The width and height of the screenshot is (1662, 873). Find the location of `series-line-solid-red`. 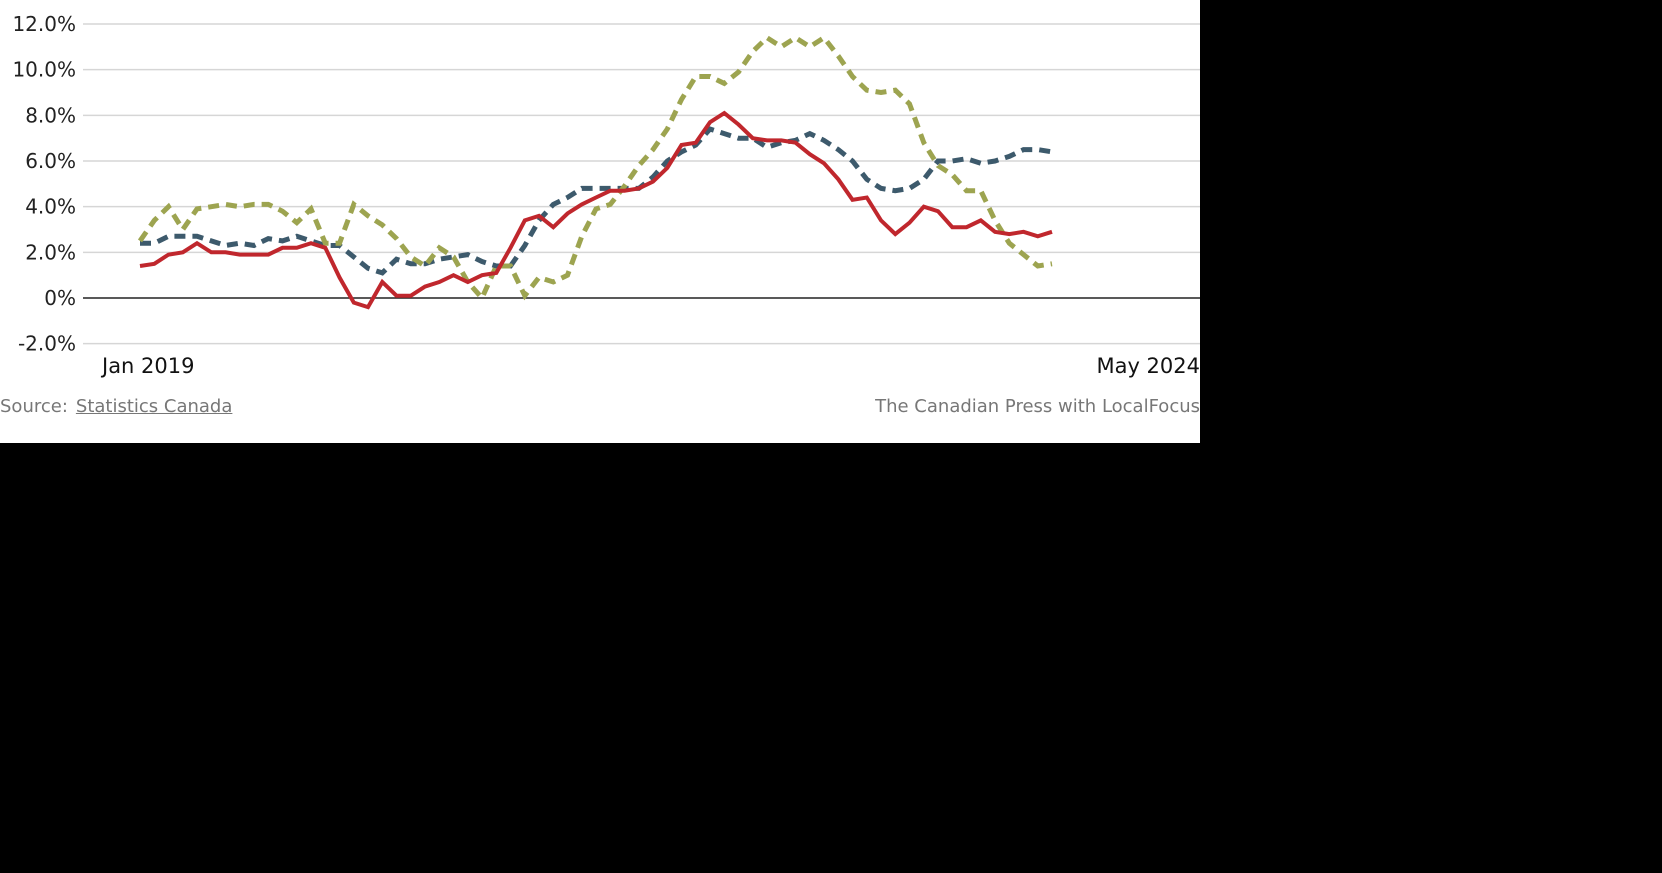

series-line-solid-red is located at coordinates (596, 210).